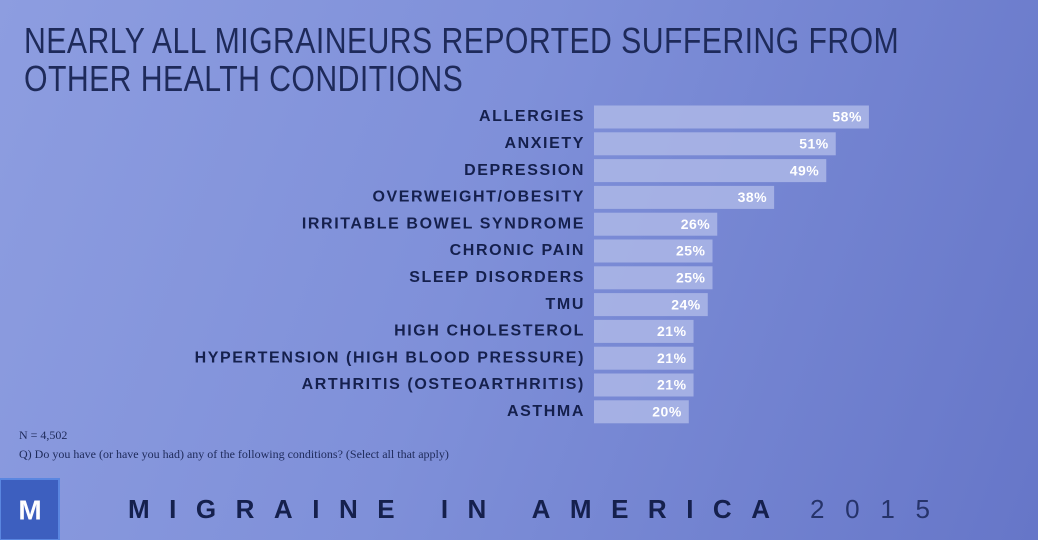  I want to click on value-label: 49%, so click(805, 170).